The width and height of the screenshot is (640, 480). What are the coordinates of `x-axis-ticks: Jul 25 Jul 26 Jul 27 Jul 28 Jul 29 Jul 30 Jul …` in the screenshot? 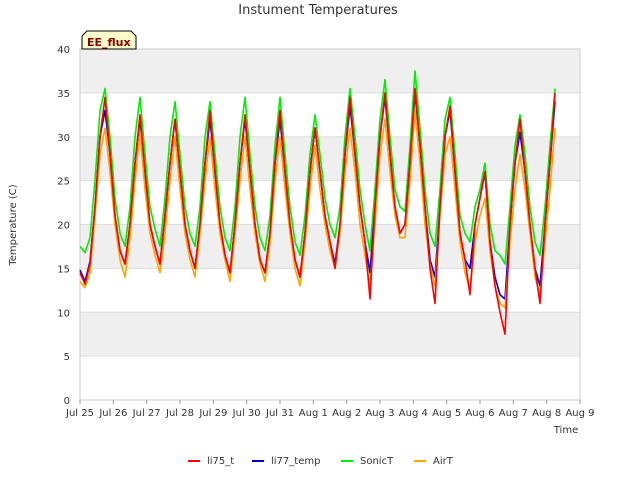 It's located at (330, 409).